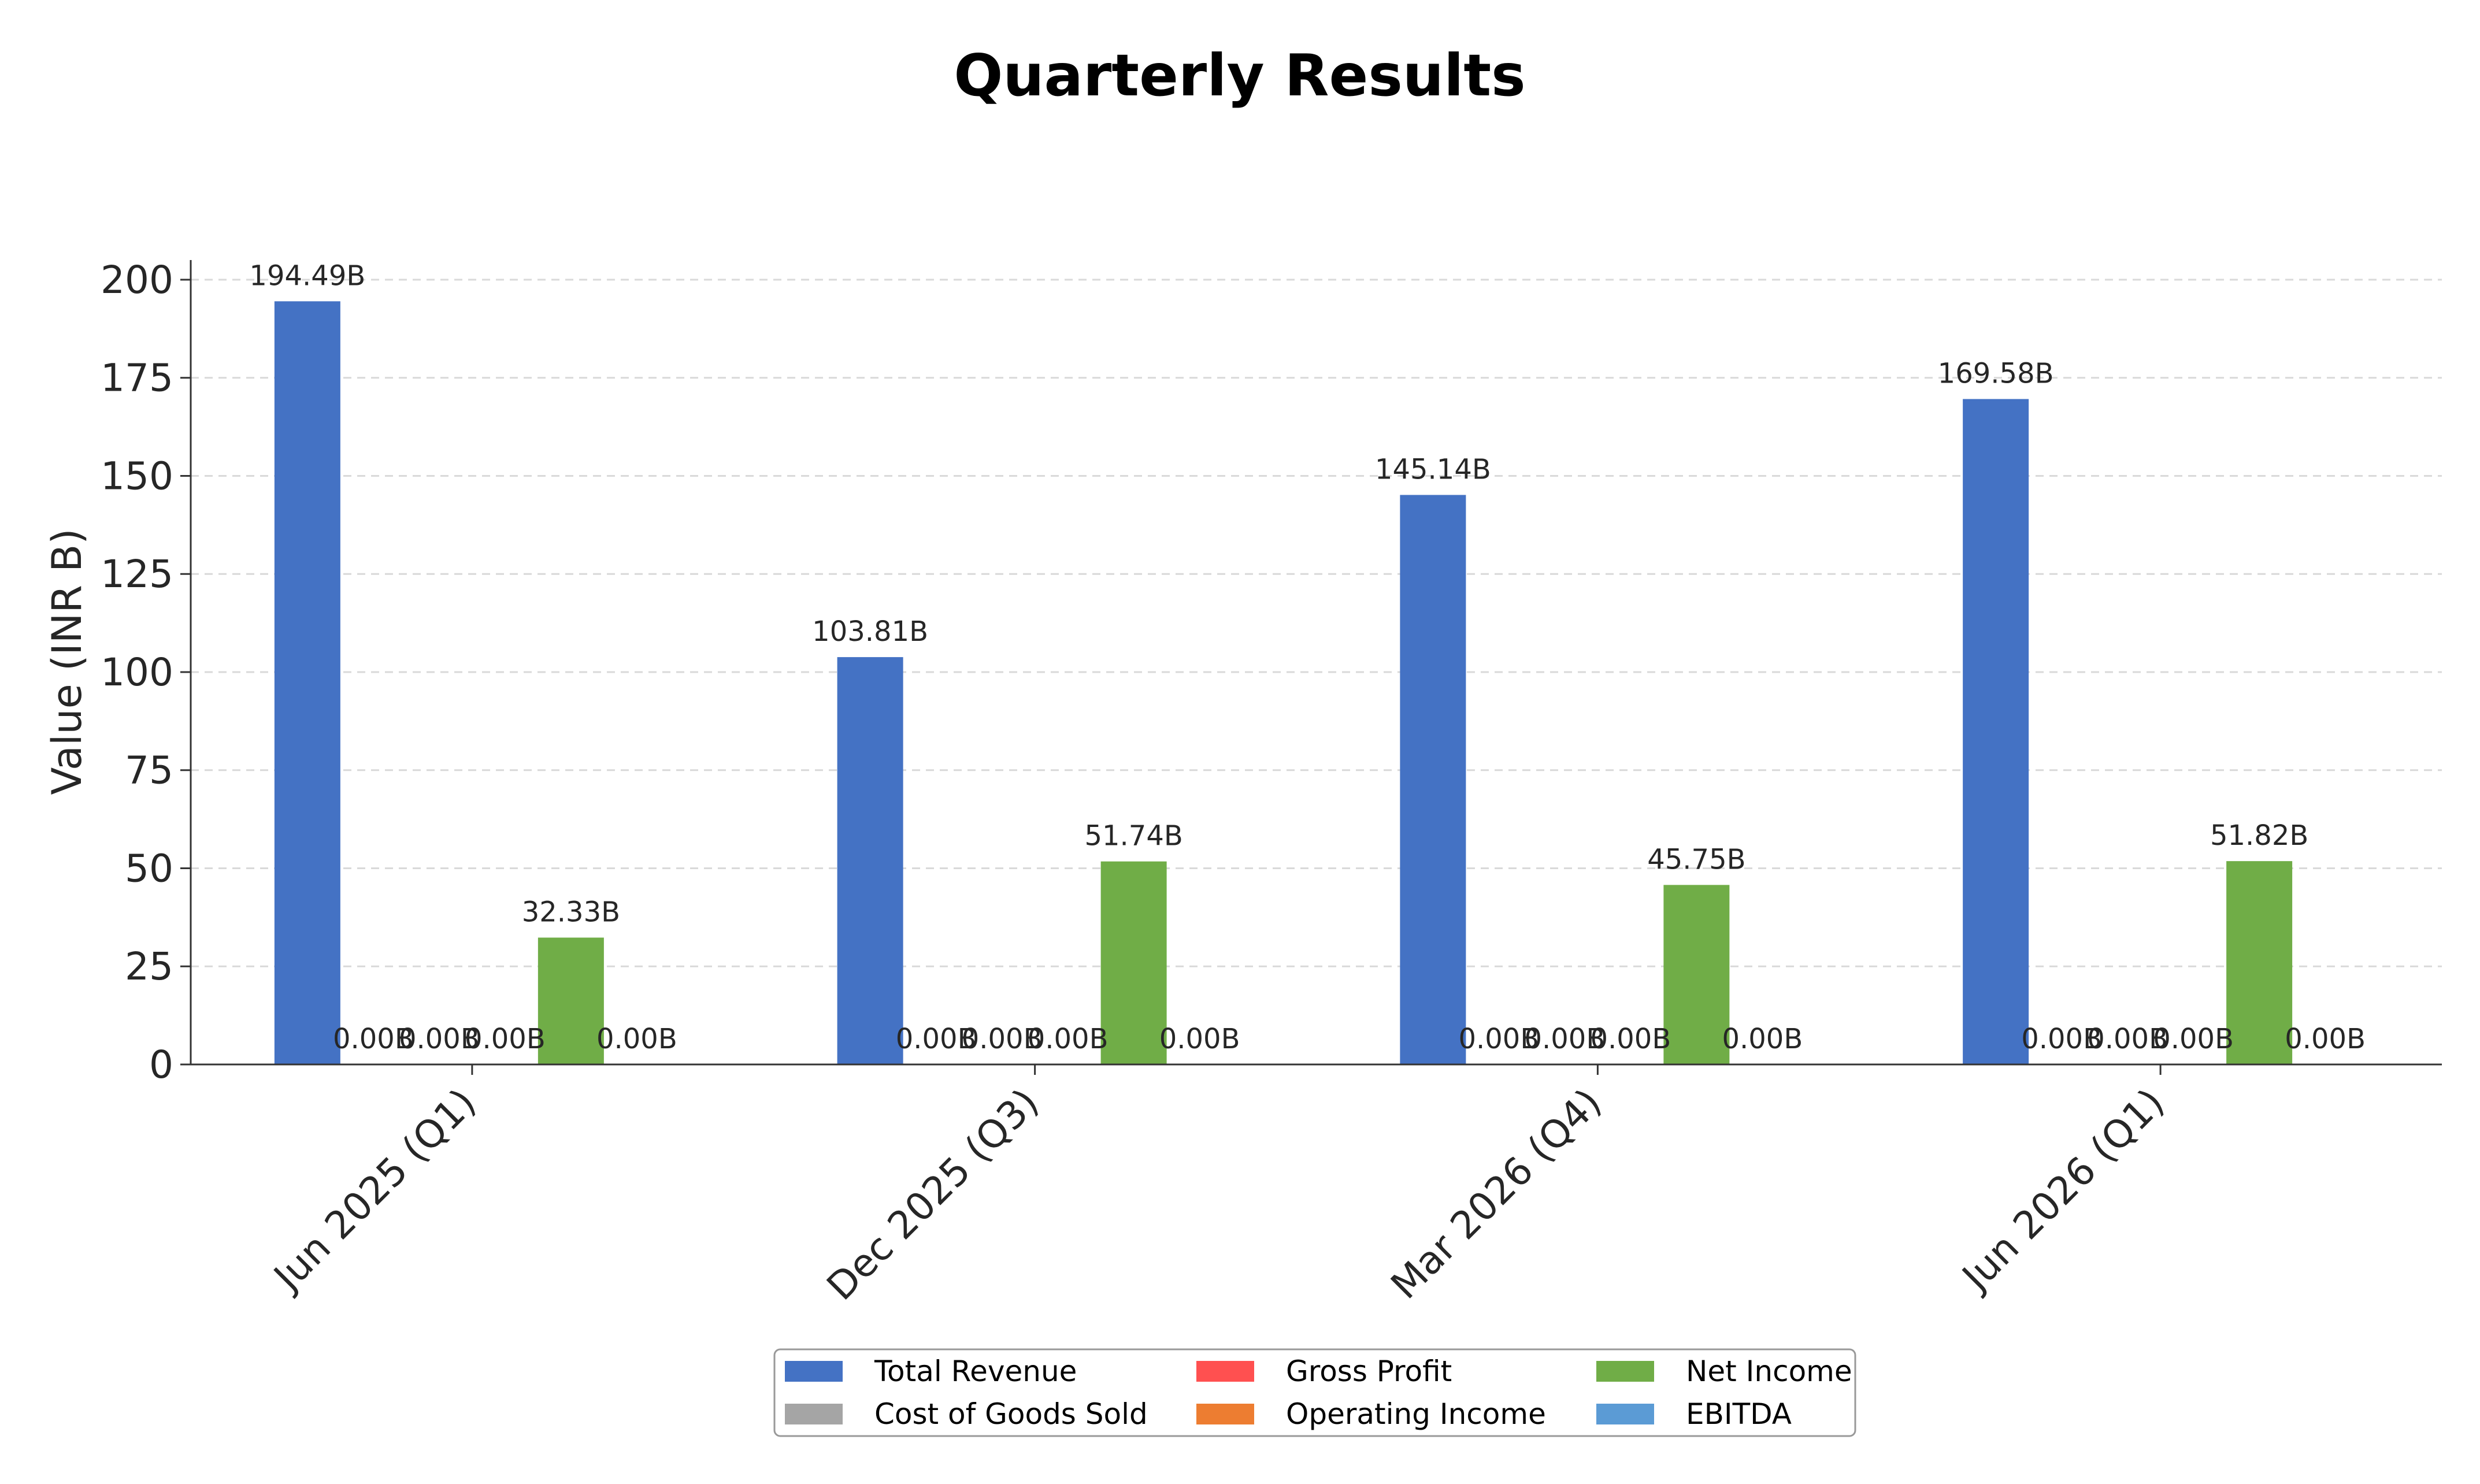 The width and height of the screenshot is (2480, 1484). I want to click on y-tick-label: 200, so click(137, 280).